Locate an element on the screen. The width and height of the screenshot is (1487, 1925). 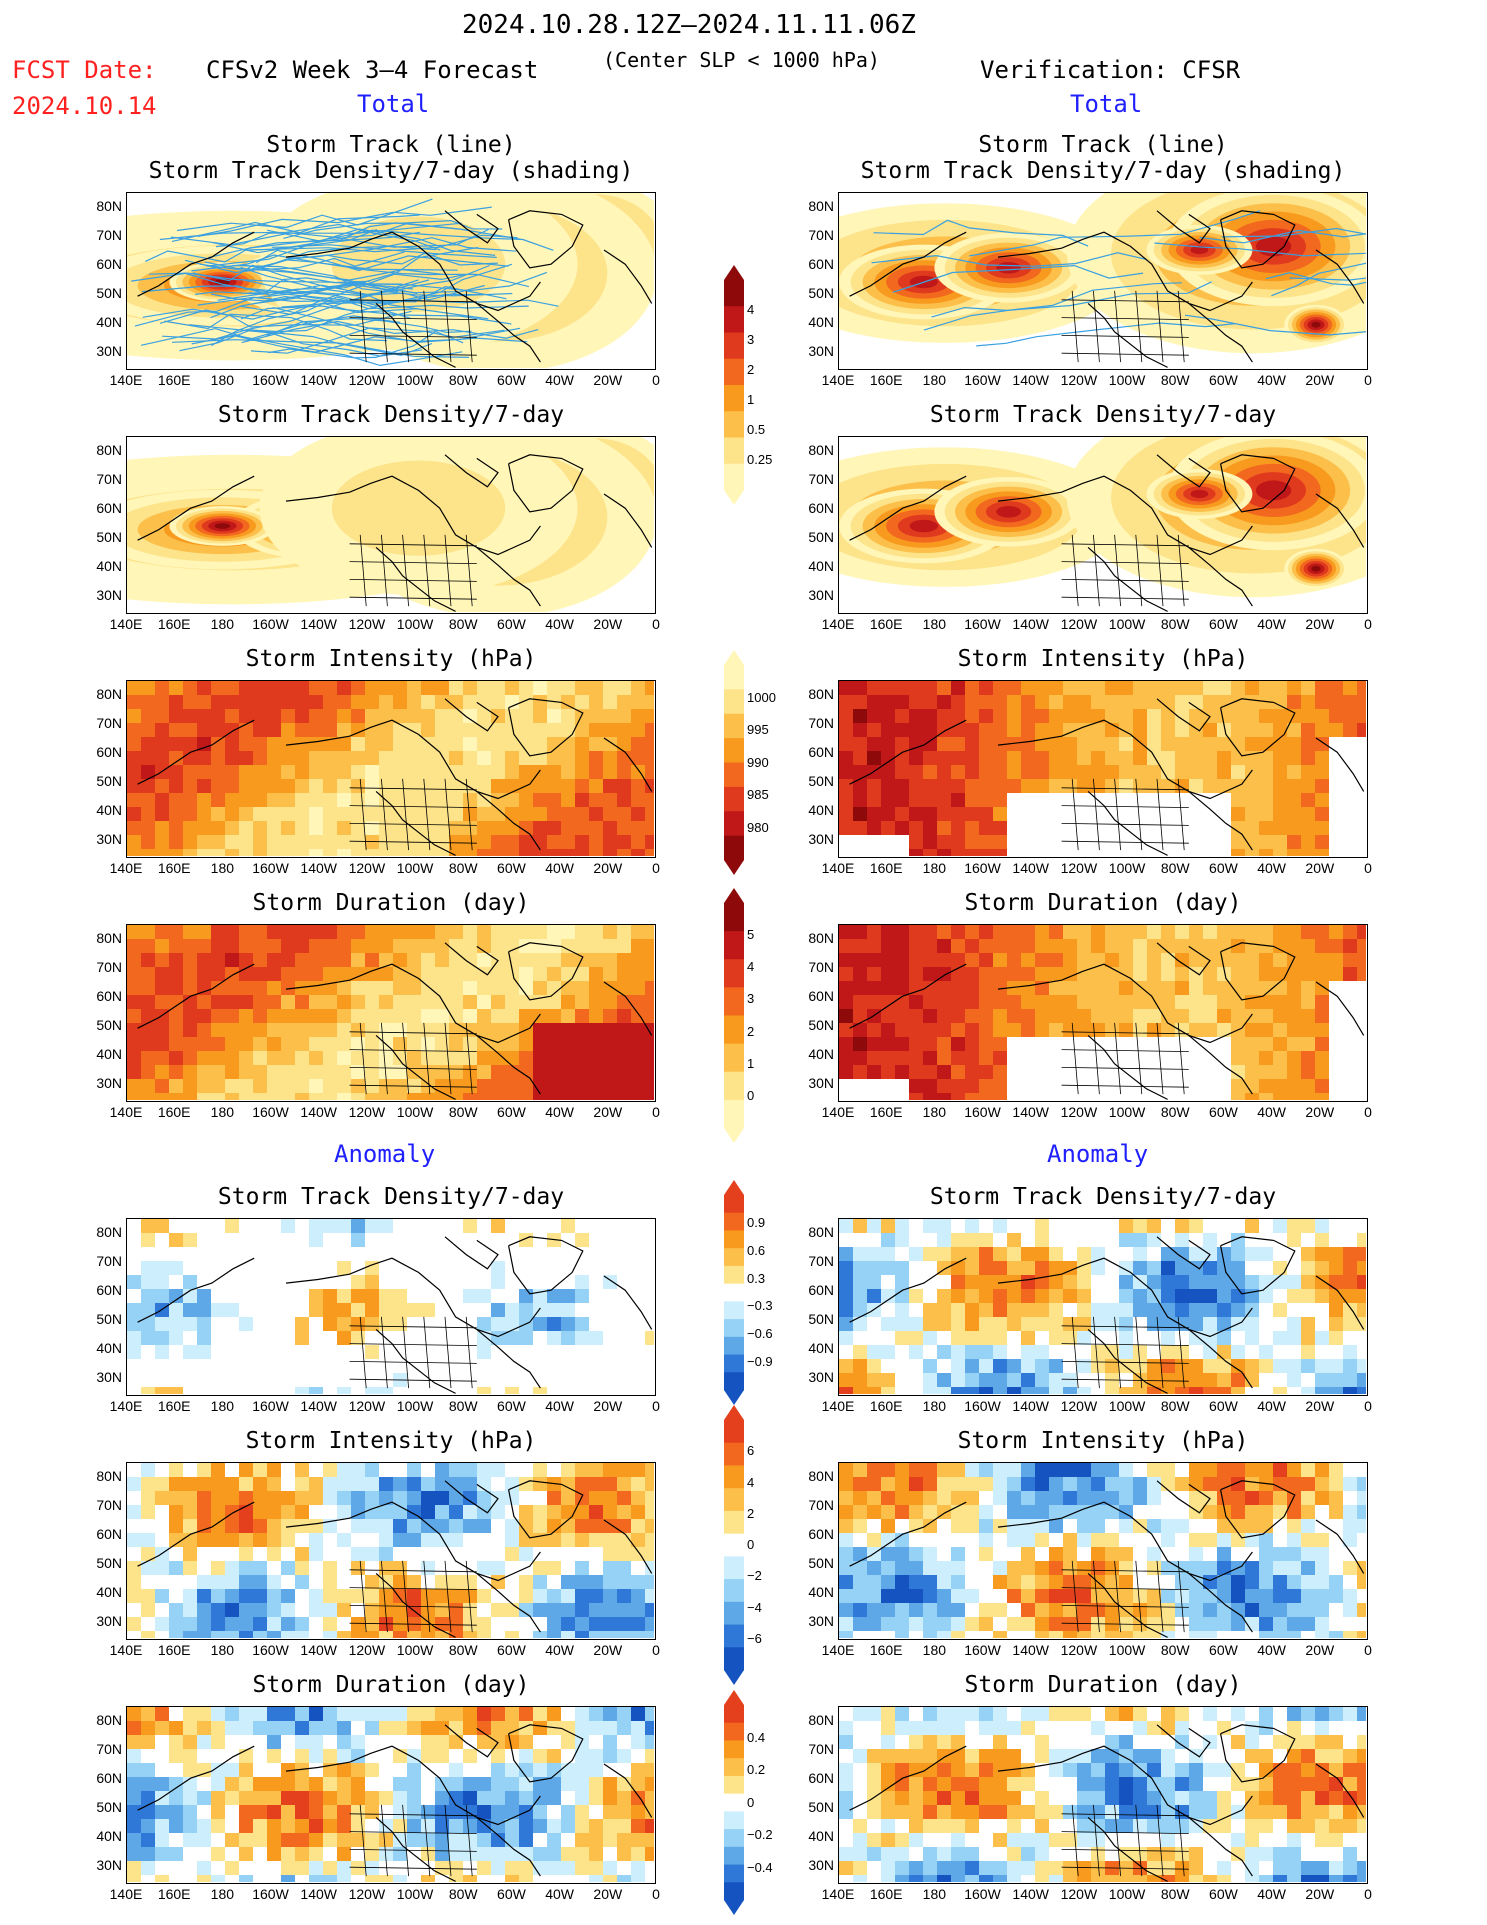
lat-tick-label: 50N is located at coordinates (109, 1563).